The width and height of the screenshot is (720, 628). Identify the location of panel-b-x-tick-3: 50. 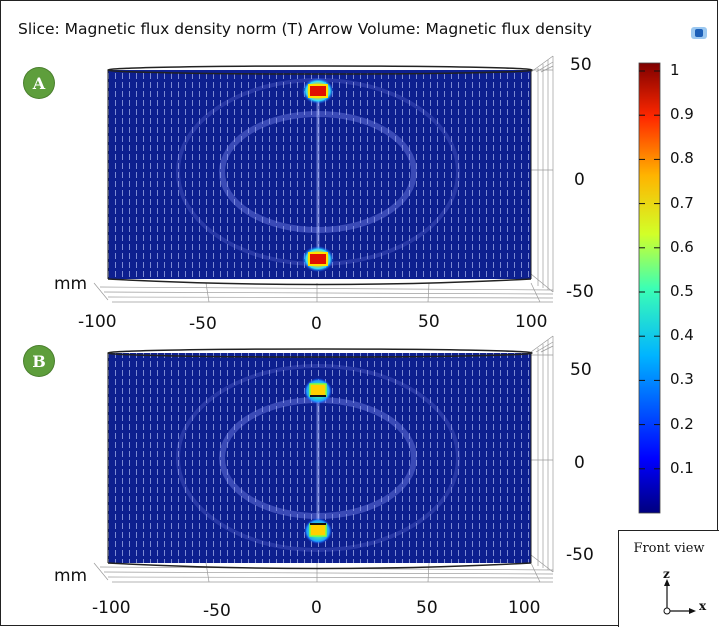
(427, 608).